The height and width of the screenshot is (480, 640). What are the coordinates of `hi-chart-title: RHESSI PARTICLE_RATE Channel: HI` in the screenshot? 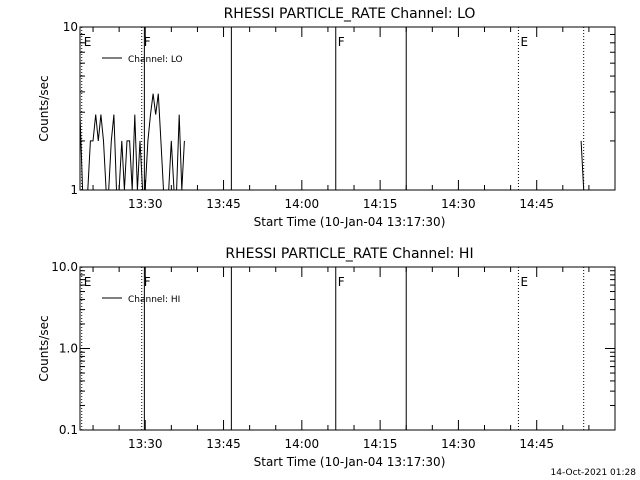 It's located at (349, 254).